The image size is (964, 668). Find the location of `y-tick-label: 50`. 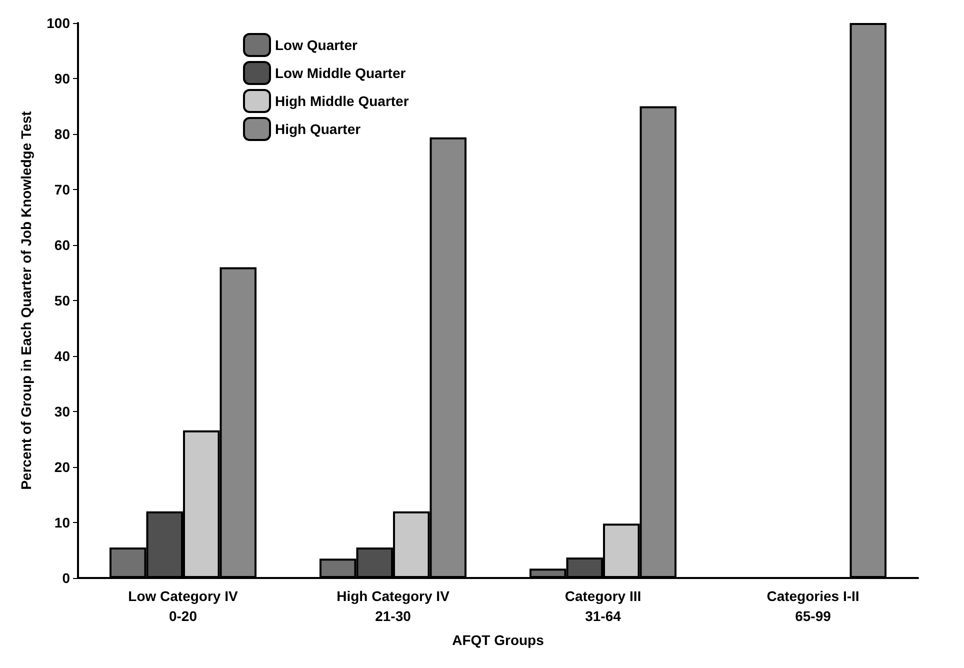

y-tick-label: 50 is located at coordinates (62, 300).